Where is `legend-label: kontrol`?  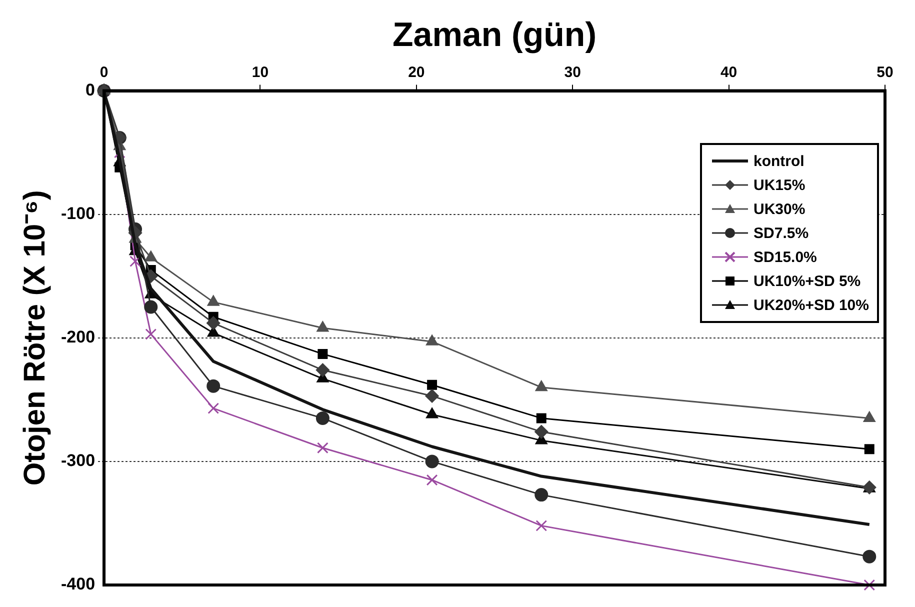 legend-label: kontrol is located at coordinates (779, 161).